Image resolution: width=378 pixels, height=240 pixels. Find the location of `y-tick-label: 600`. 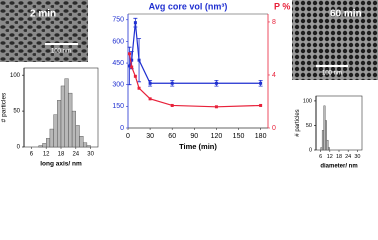

y-tick-label: 600 is located at coordinates (118, 41).